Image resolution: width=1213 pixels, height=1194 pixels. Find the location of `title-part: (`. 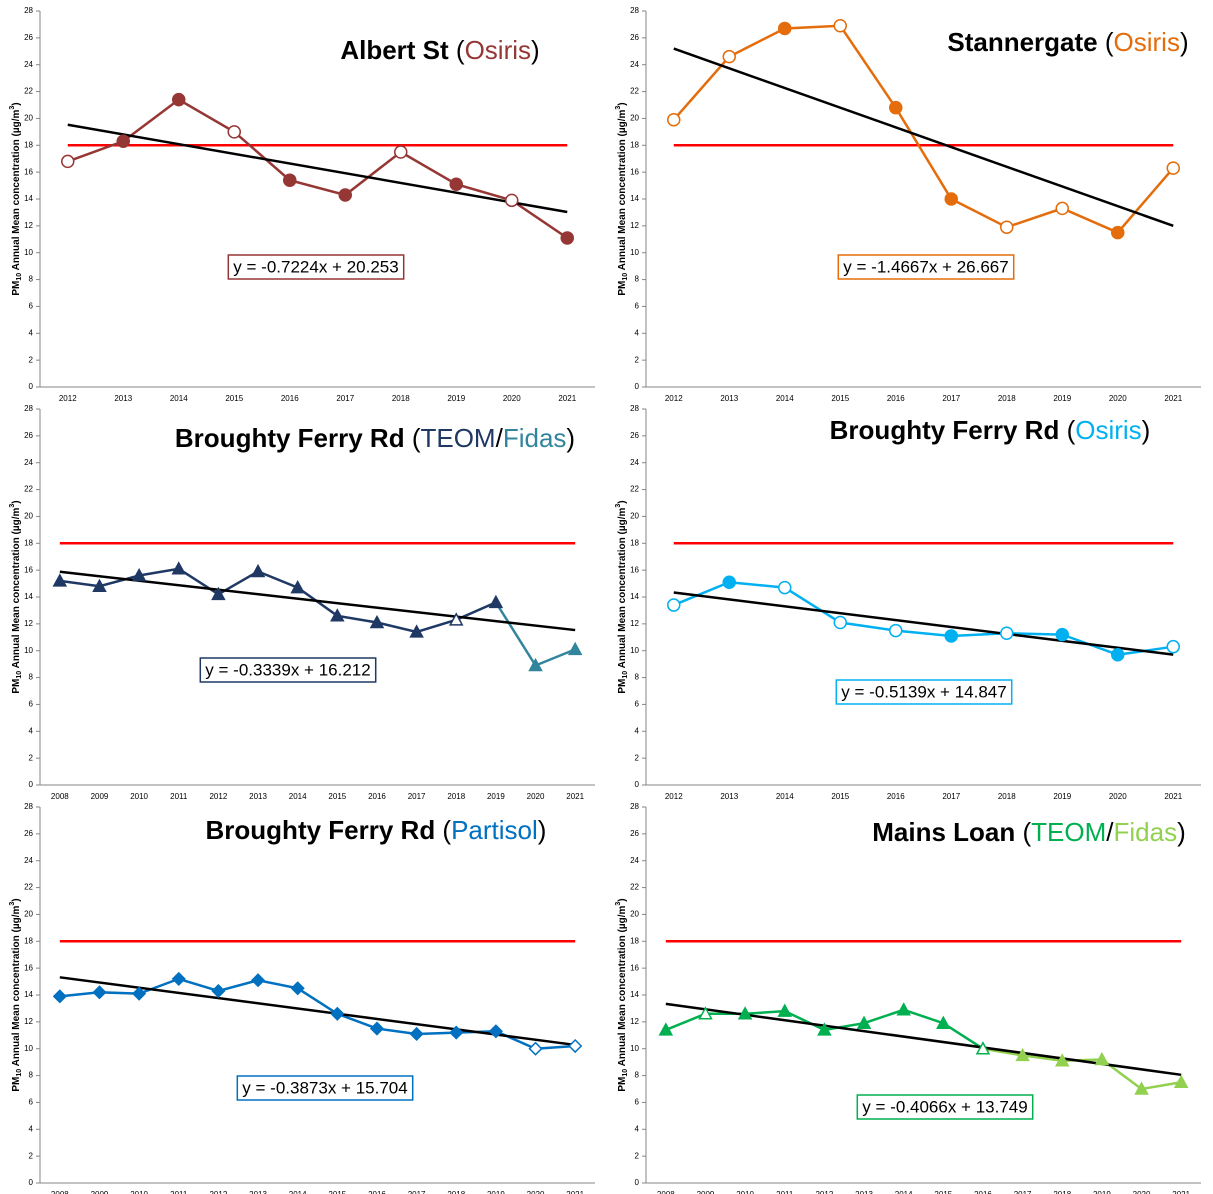

title-part: ( is located at coordinates (1106, 42).